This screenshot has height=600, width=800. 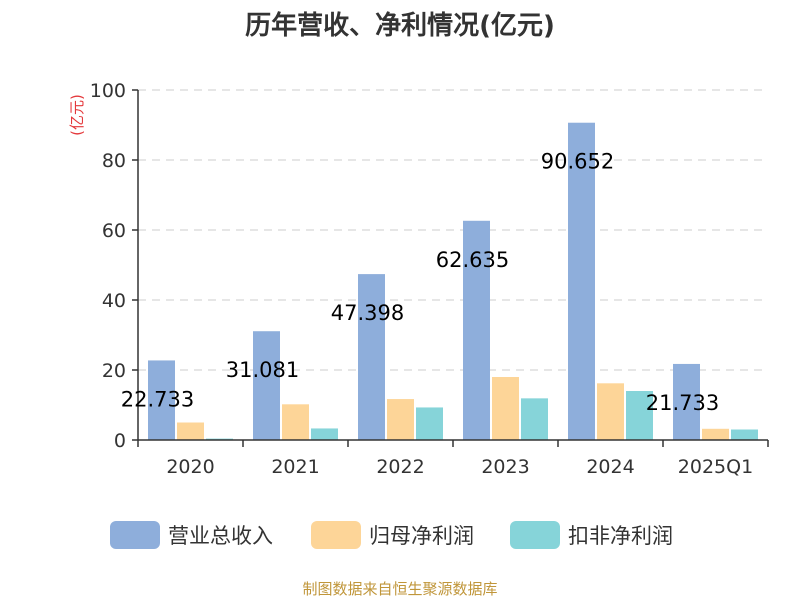 What do you see at coordinates (400, 467) in the screenshot?
I see `x-tick-label: 2022` at bounding box center [400, 467].